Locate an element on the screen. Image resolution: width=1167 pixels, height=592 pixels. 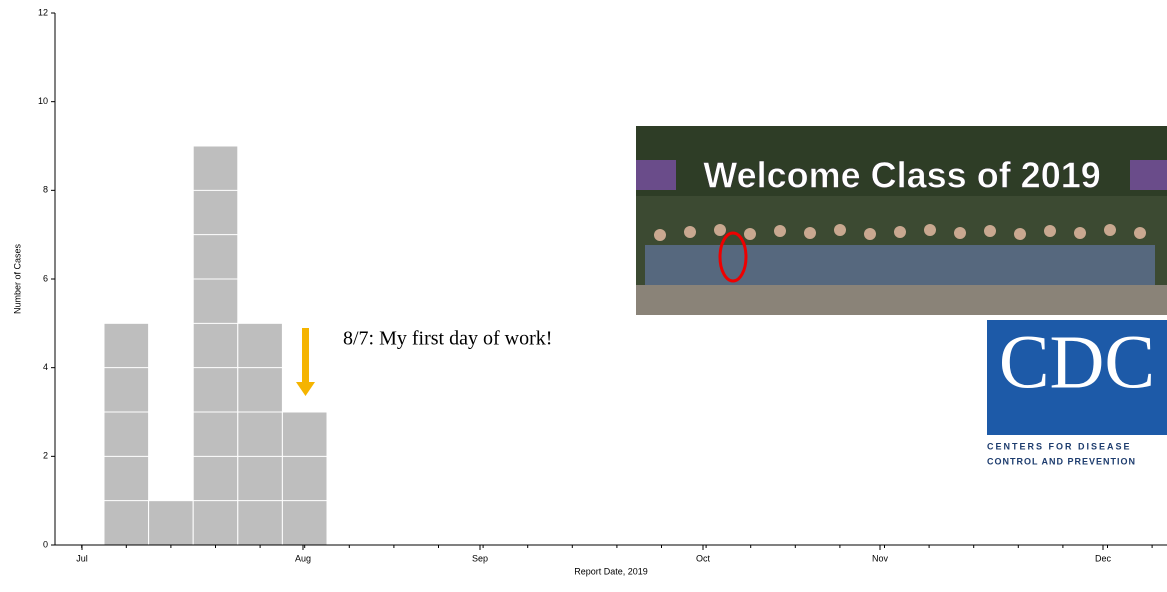
y-tick-label: 0 is located at coordinates (45, 544).